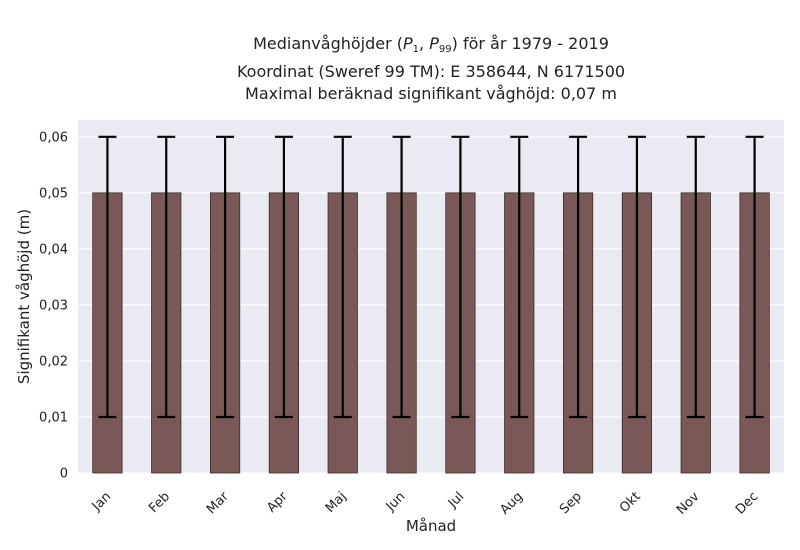 The width and height of the screenshot is (800, 550). Describe the element at coordinates (218, 503) in the screenshot. I see `x-tick-label: Mar` at that location.